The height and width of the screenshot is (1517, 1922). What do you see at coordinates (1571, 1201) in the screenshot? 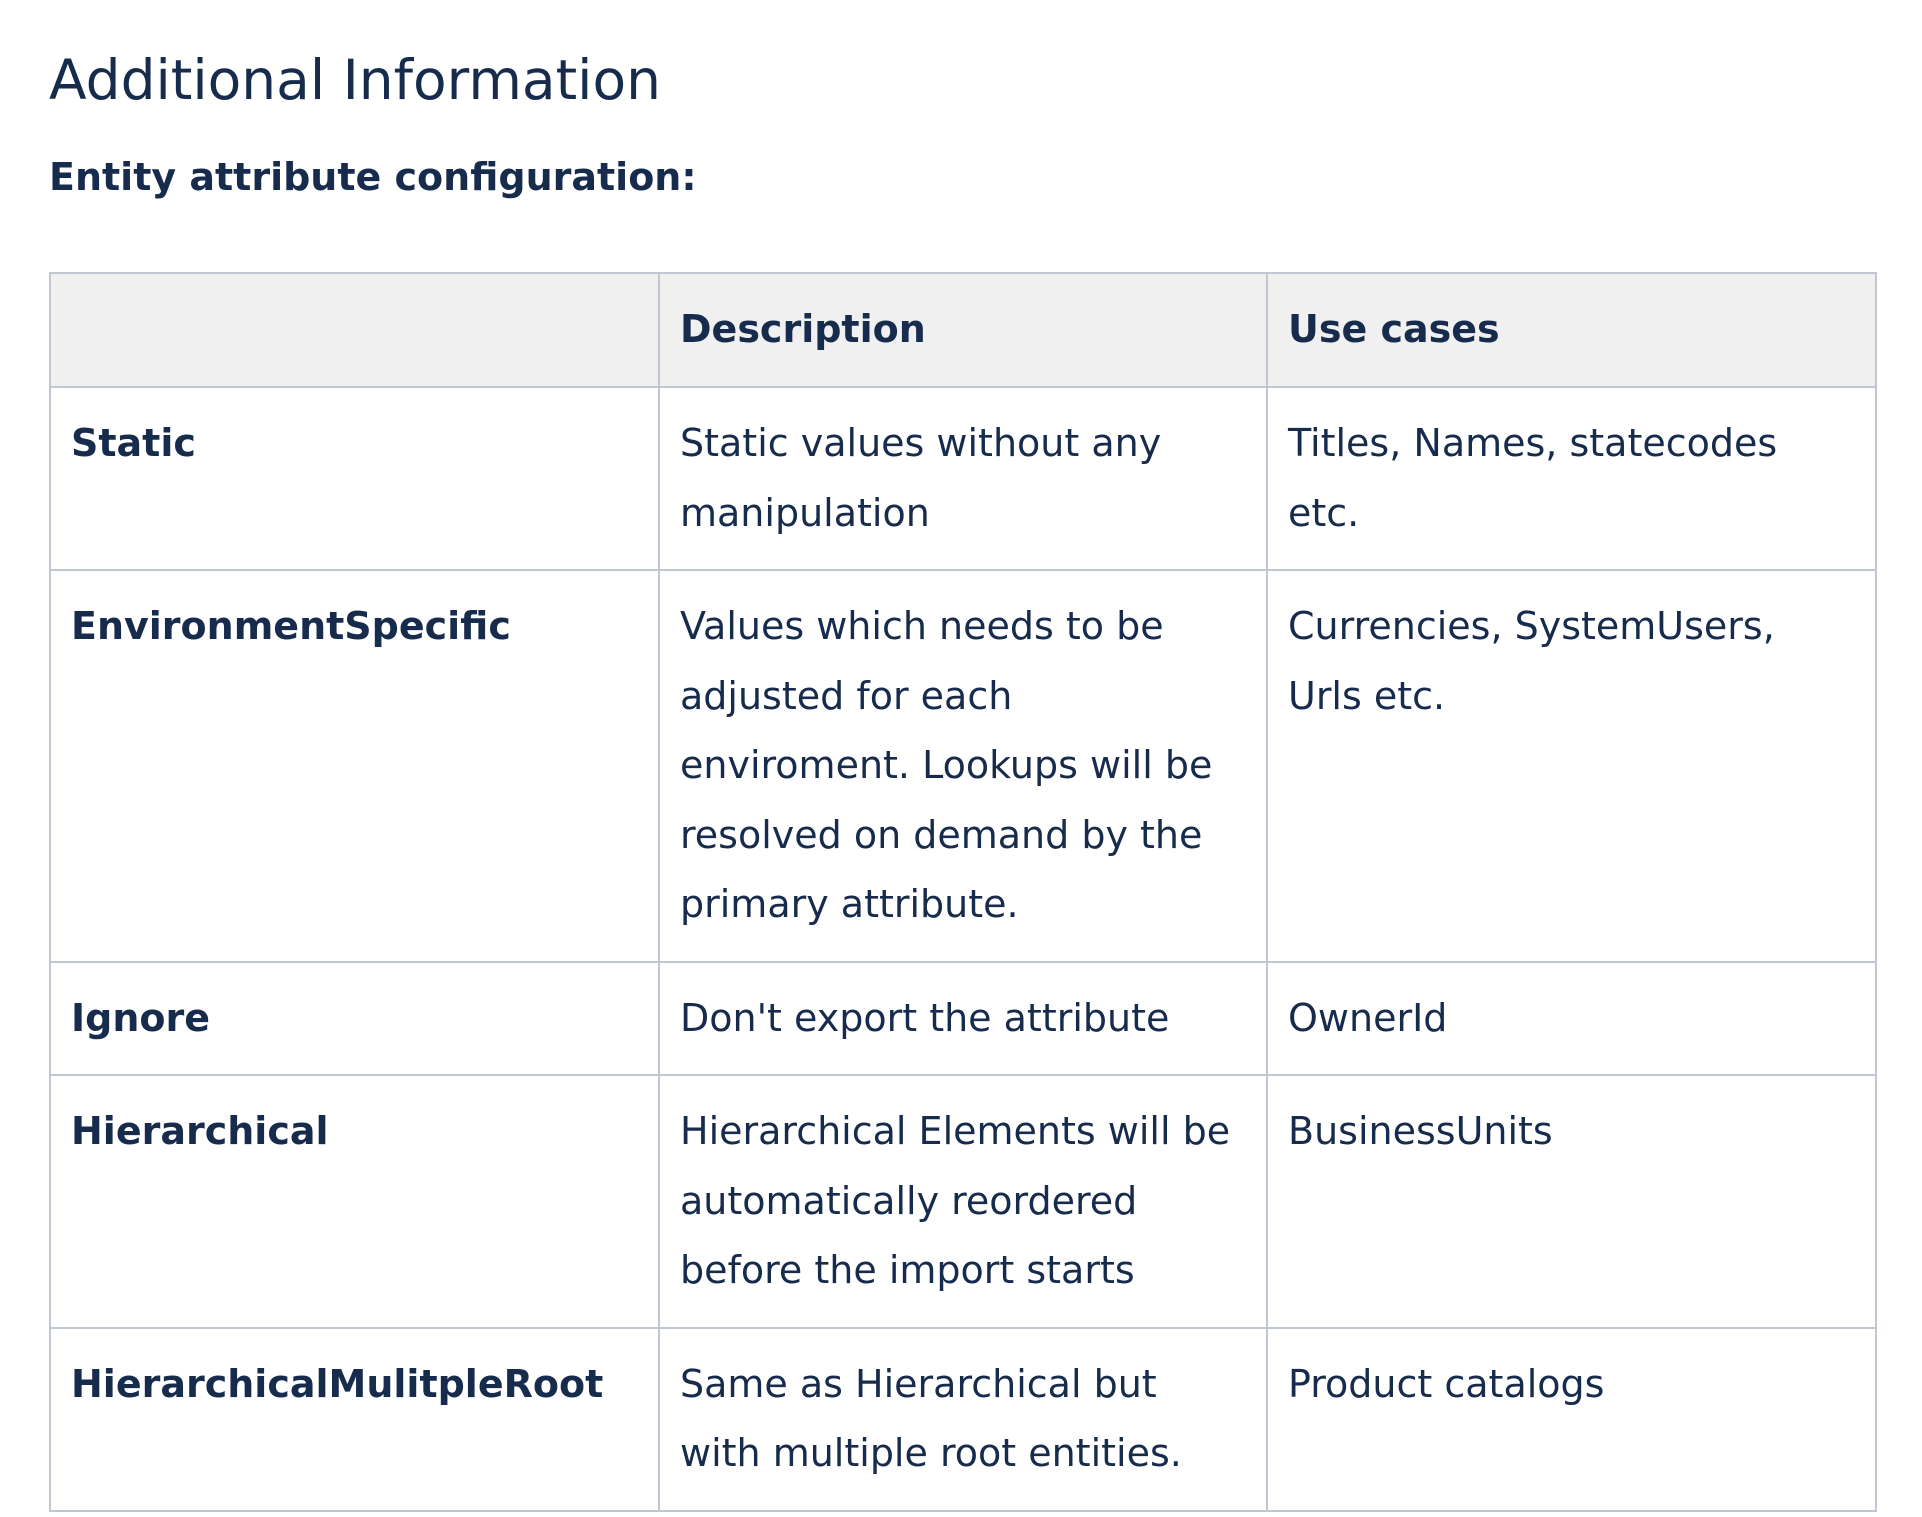
I see `row-use-cases-cell: BusinessUnits` at bounding box center [1571, 1201].